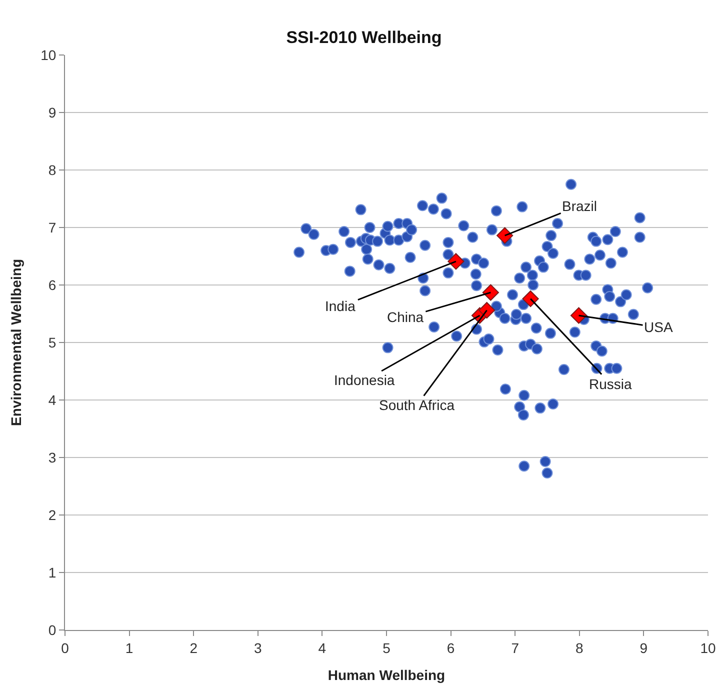 The width and height of the screenshot is (728, 693). What do you see at coordinates (65, 648) in the screenshot?
I see `x-tick-label: 0` at bounding box center [65, 648].